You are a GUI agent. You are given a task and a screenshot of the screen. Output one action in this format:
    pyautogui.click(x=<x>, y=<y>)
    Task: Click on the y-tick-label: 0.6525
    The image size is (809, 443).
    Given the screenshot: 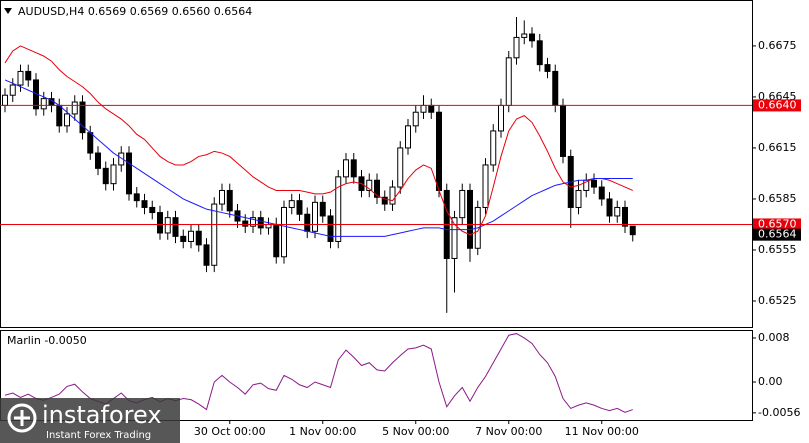 What is the action you would take?
    pyautogui.click(x=777, y=300)
    